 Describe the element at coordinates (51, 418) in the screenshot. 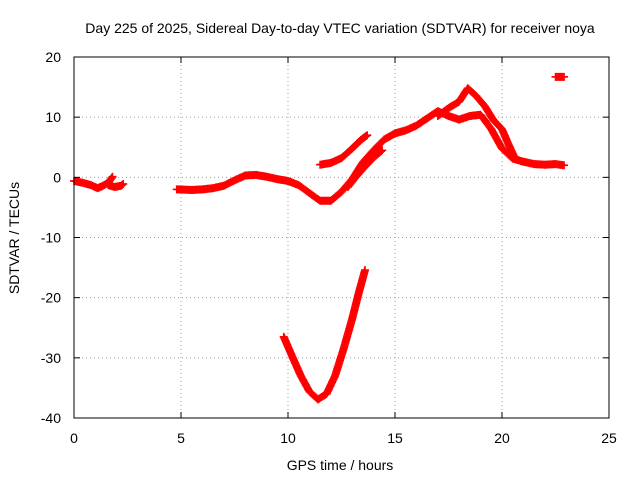

I see `y-tick-label: -40` at that location.